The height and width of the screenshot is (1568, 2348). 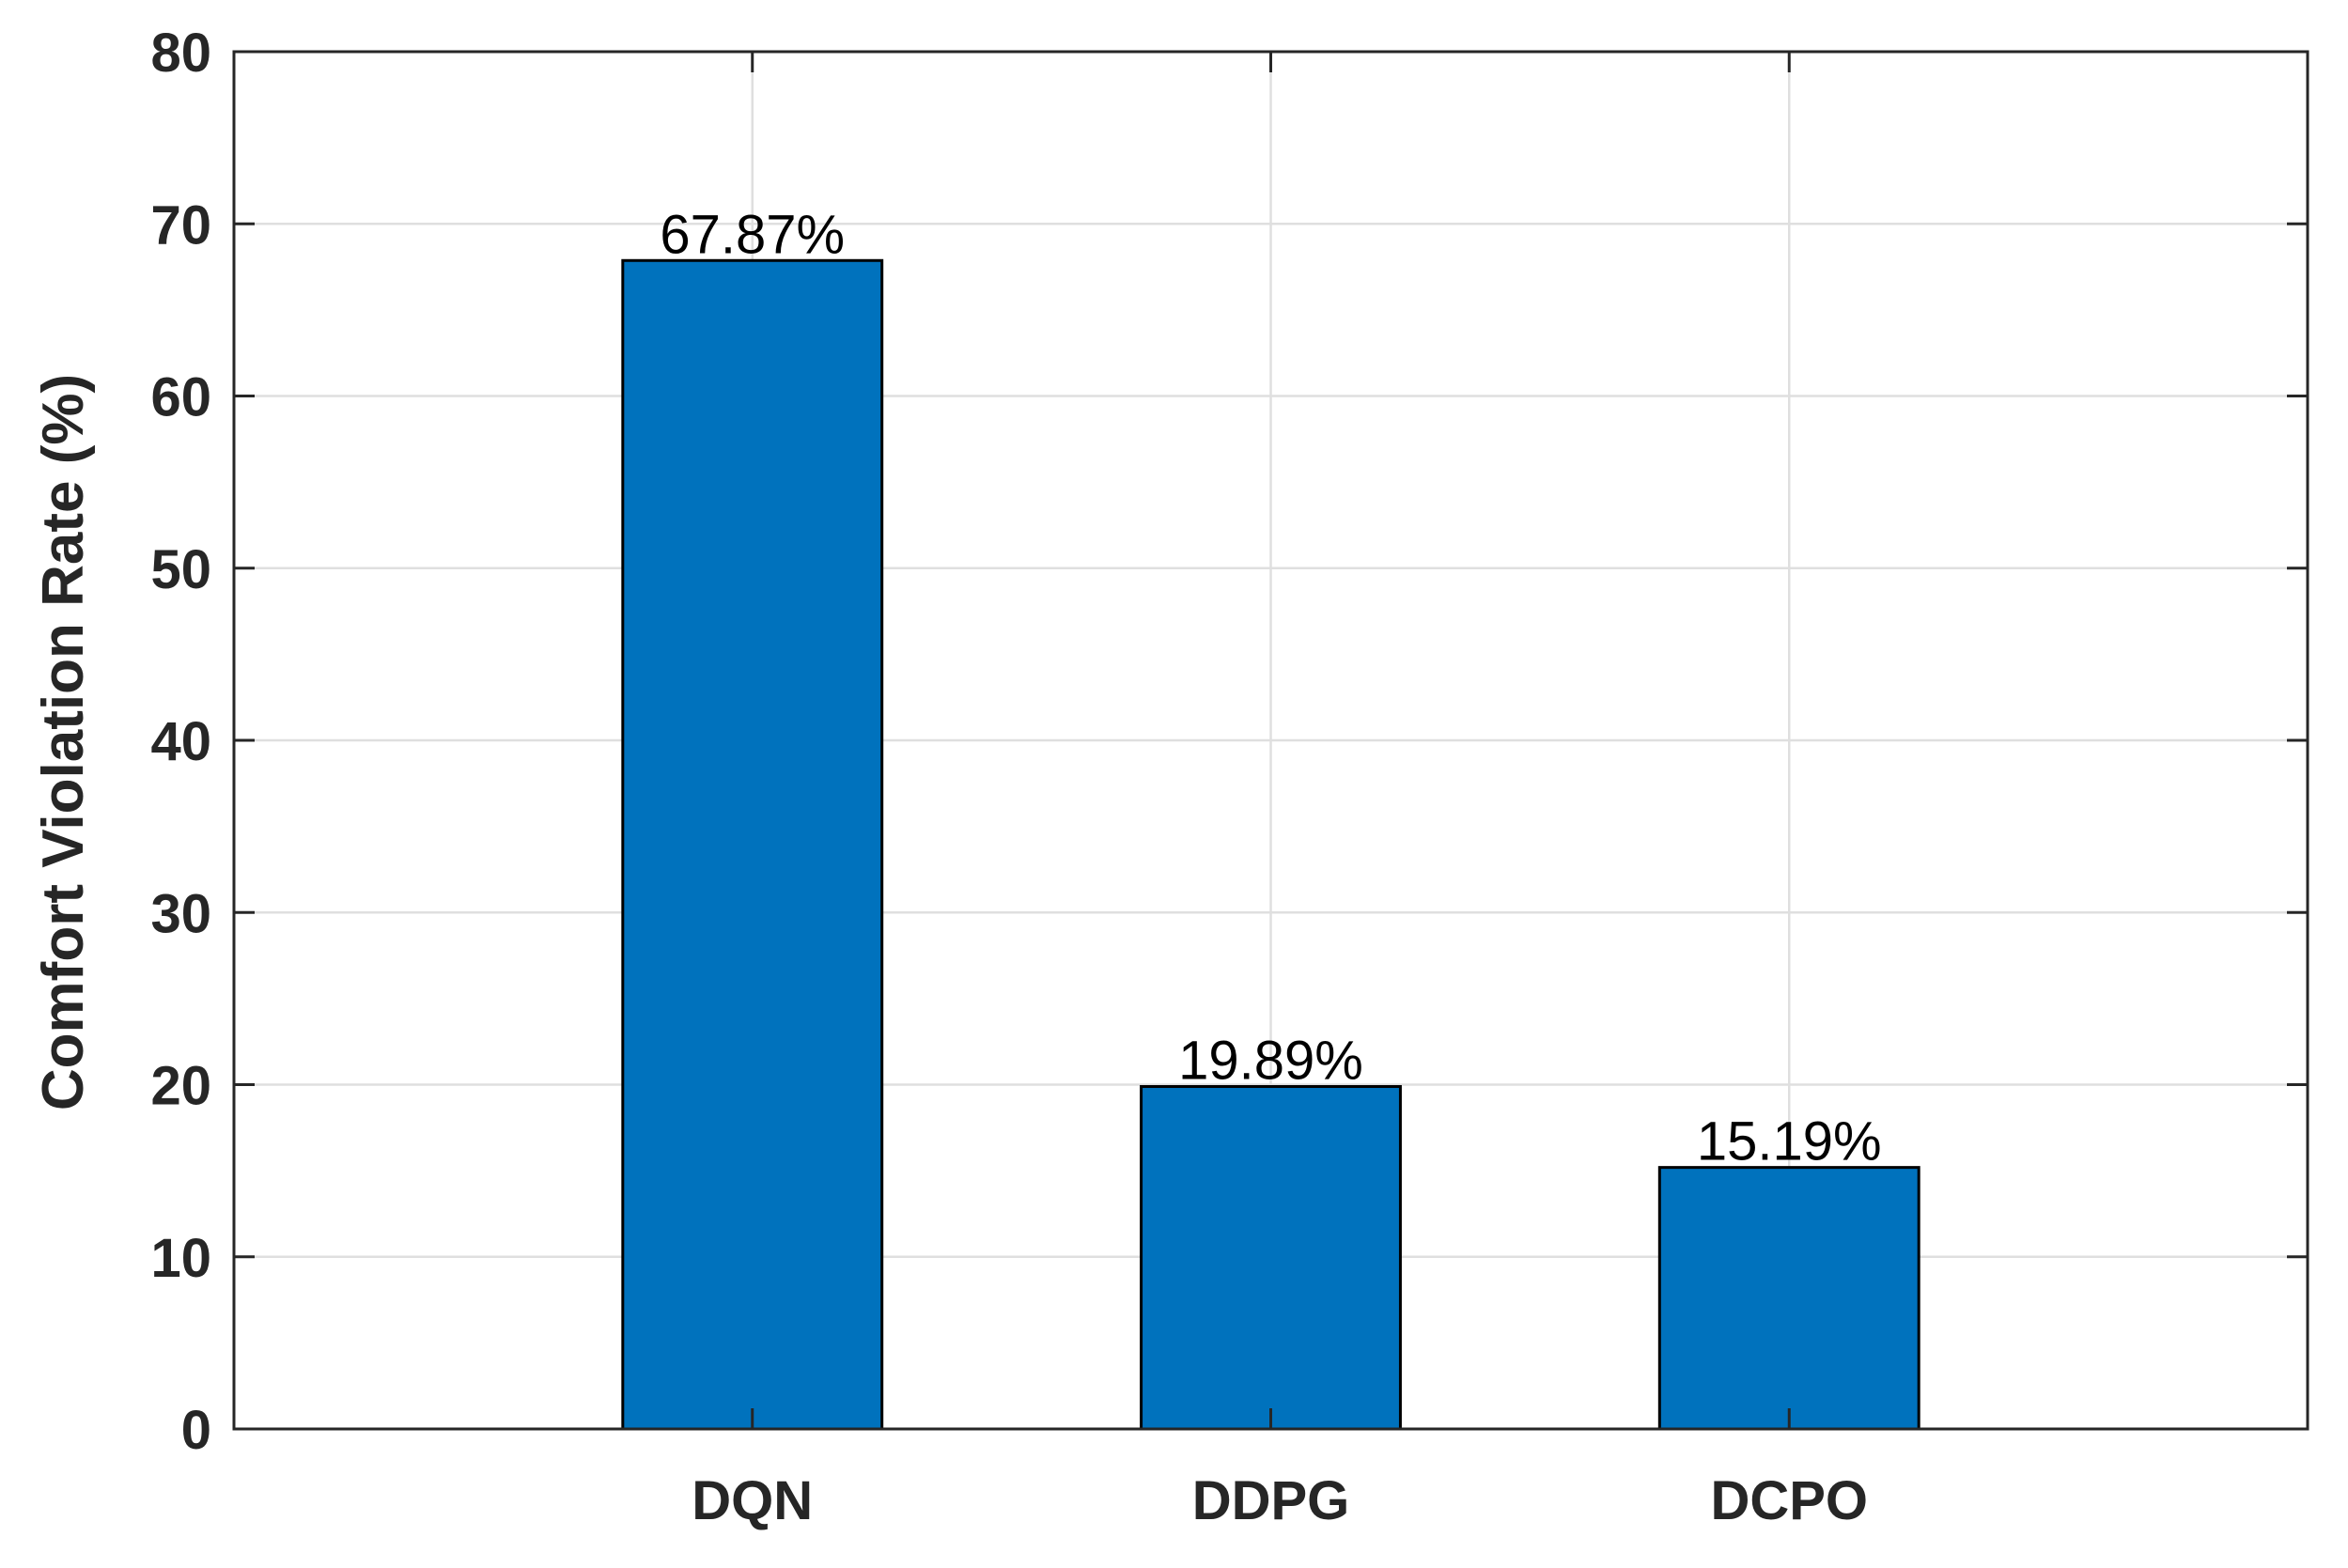 What do you see at coordinates (180, 741) in the screenshot?
I see `y-tick-label: 40` at bounding box center [180, 741].